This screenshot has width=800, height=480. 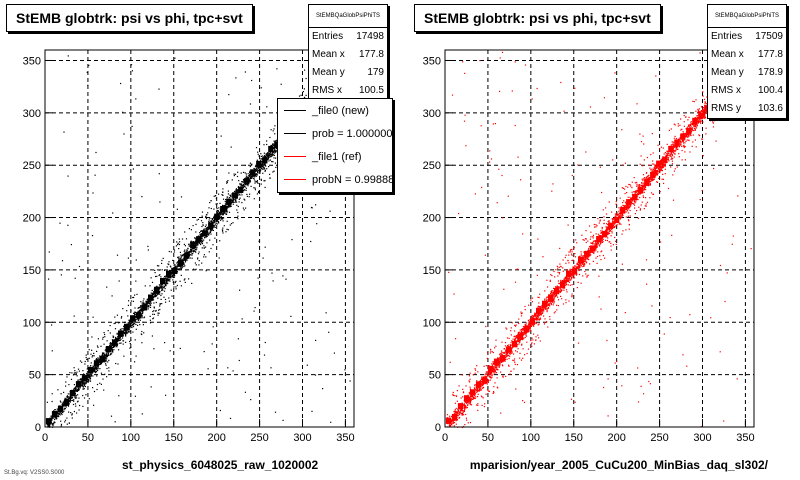 What do you see at coordinates (295, 179) in the screenshot?
I see `legend-swatch` at bounding box center [295, 179].